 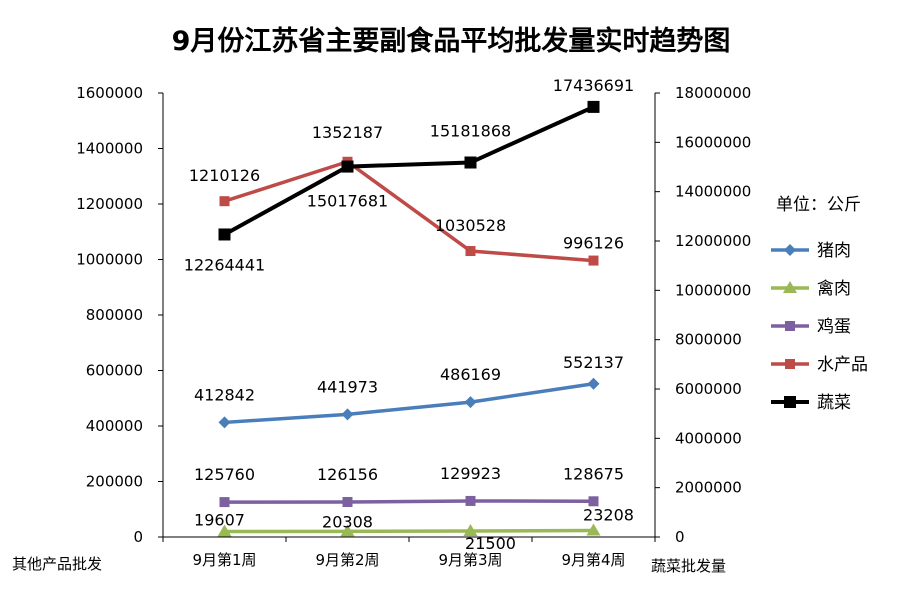 I want to click on legend-item: 蔬菜, so click(x=811, y=403).